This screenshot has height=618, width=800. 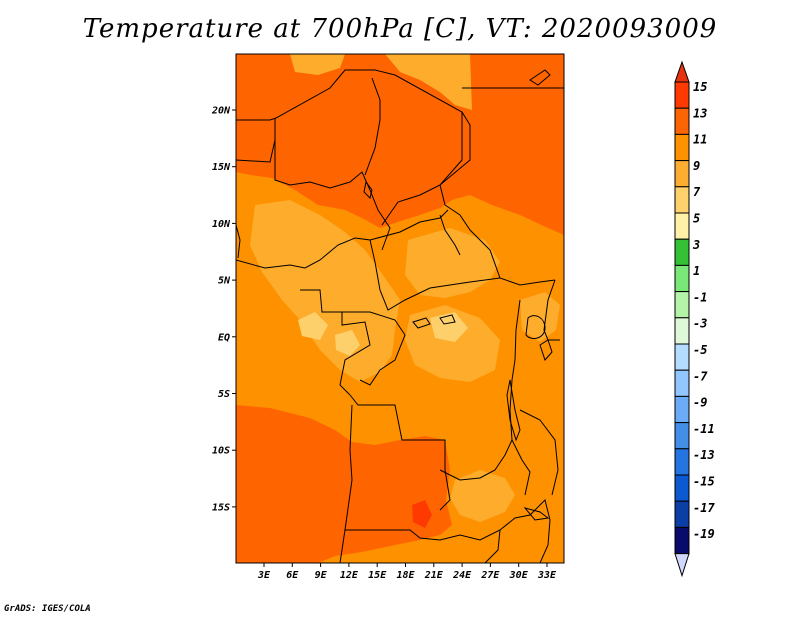 I want to click on colorbar-label: -7, so click(x=700, y=376).